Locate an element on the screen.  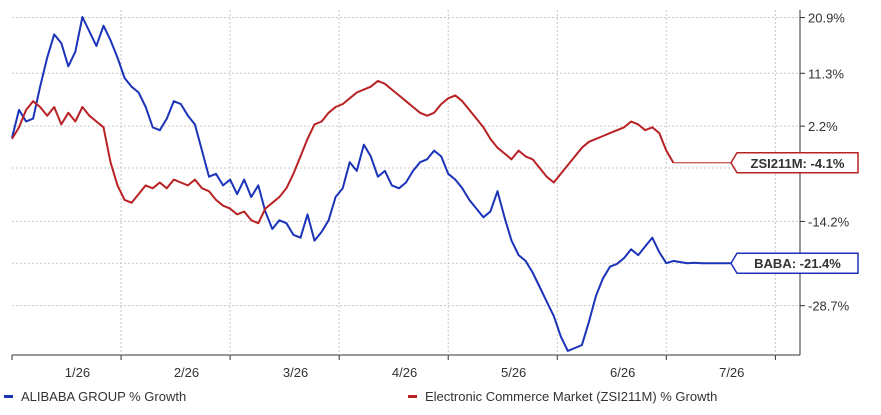
x-tick-label: 1/26 is located at coordinates (77, 372).